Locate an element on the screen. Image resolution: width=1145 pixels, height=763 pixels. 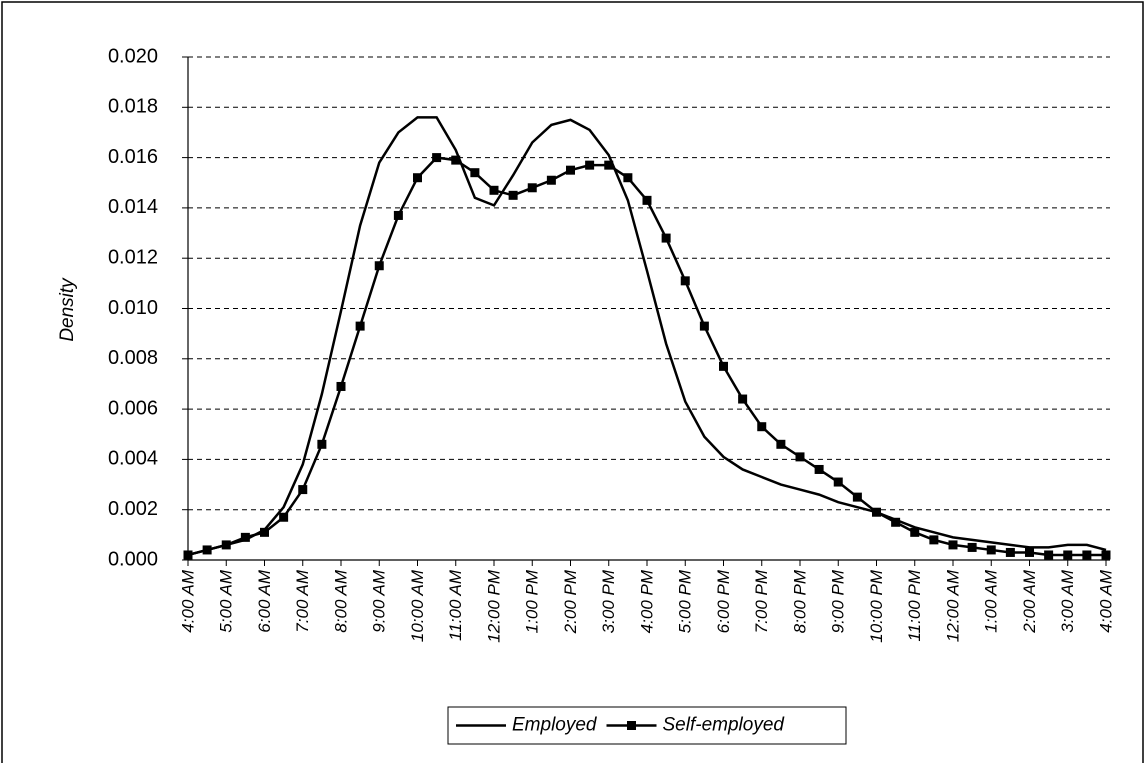
x-tick-label: 7:00 AM is located at coordinates (302, 601).